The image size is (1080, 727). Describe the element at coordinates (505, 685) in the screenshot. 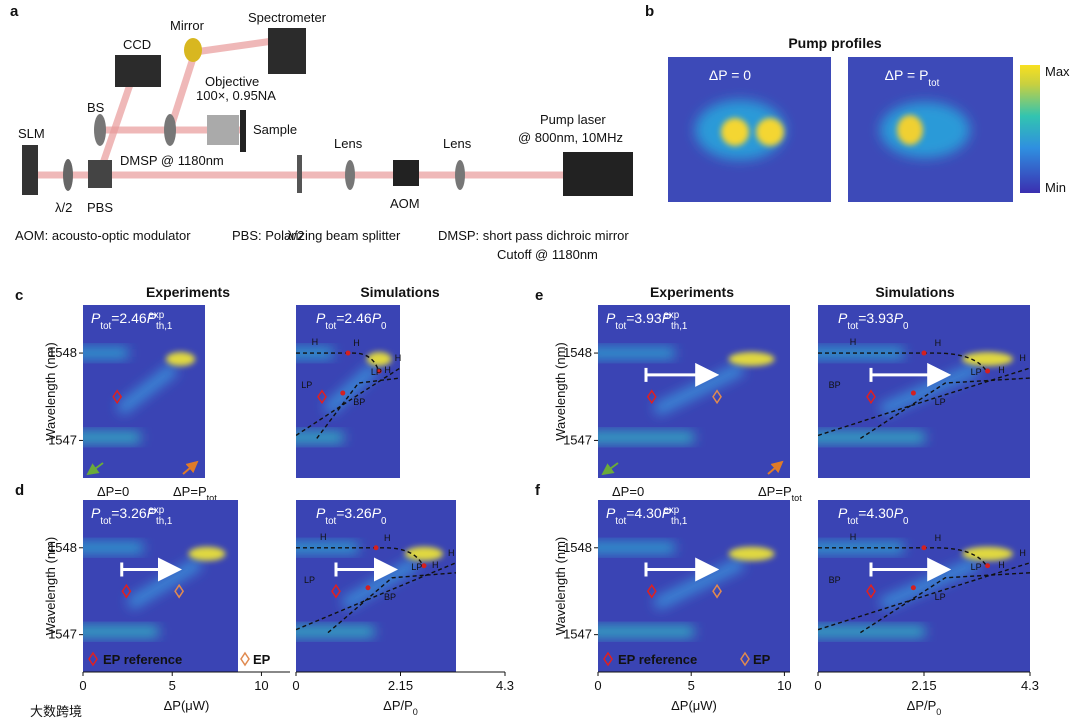

I see `x-tick-label: 4.3` at that location.